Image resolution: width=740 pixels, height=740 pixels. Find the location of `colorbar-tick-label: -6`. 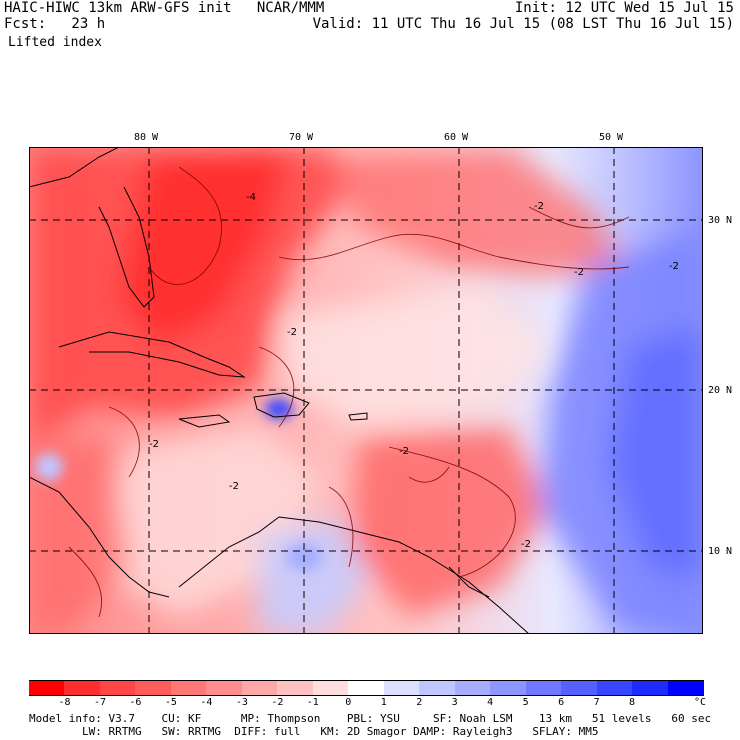

colorbar-tick-label: -6 is located at coordinates (135, 702).